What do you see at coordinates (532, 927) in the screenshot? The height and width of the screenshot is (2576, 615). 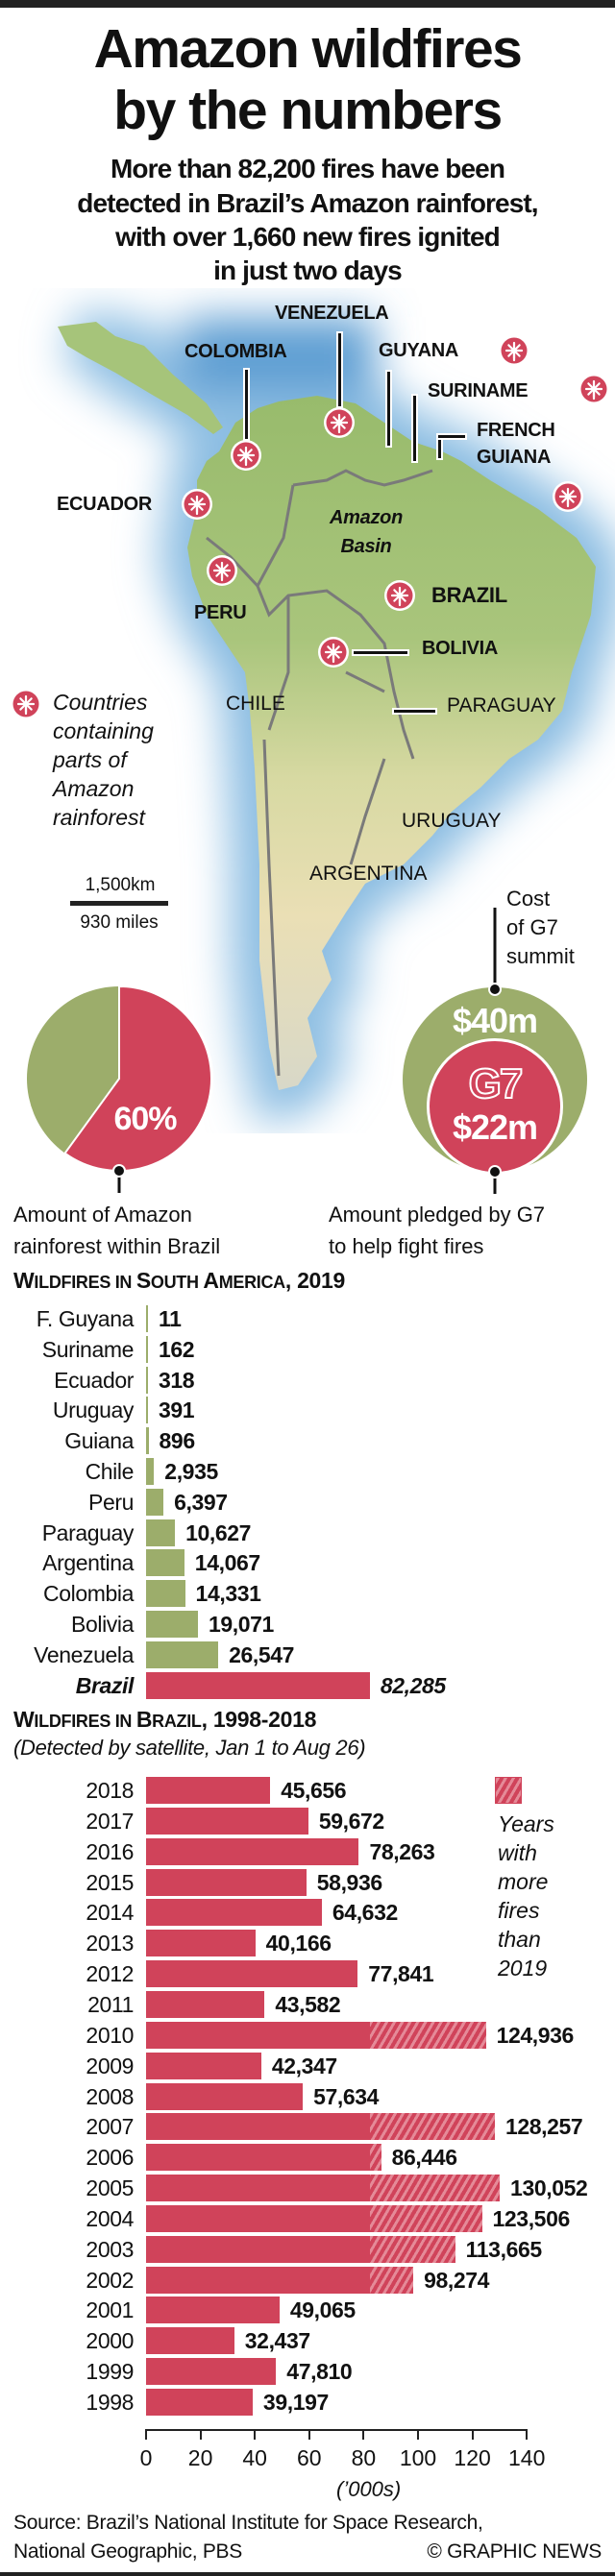 I see `cost-line: of G7` at bounding box center [532, 927].